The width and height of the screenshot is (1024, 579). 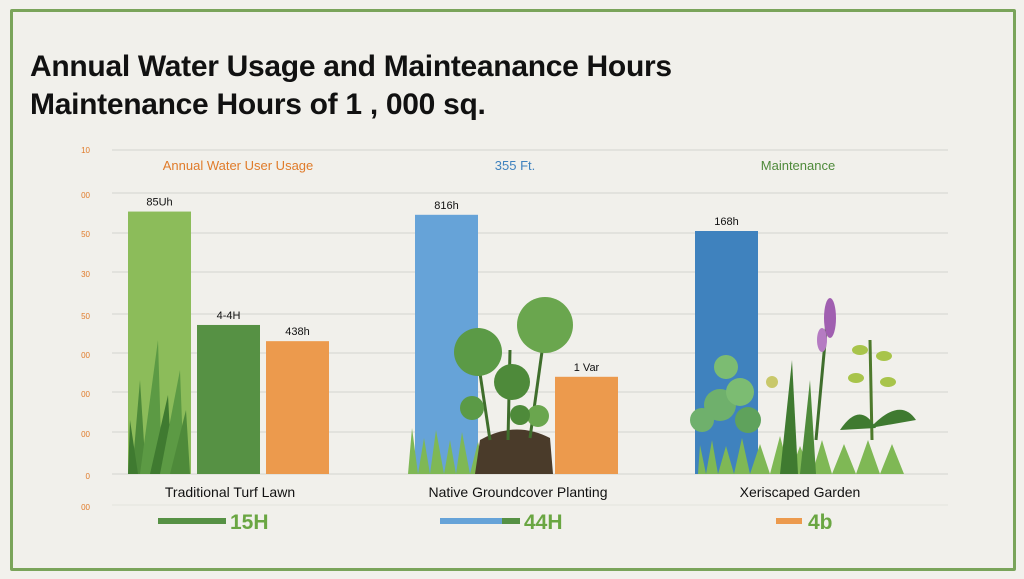 I want to click on grass-illustration, so click(x=159, y=407).